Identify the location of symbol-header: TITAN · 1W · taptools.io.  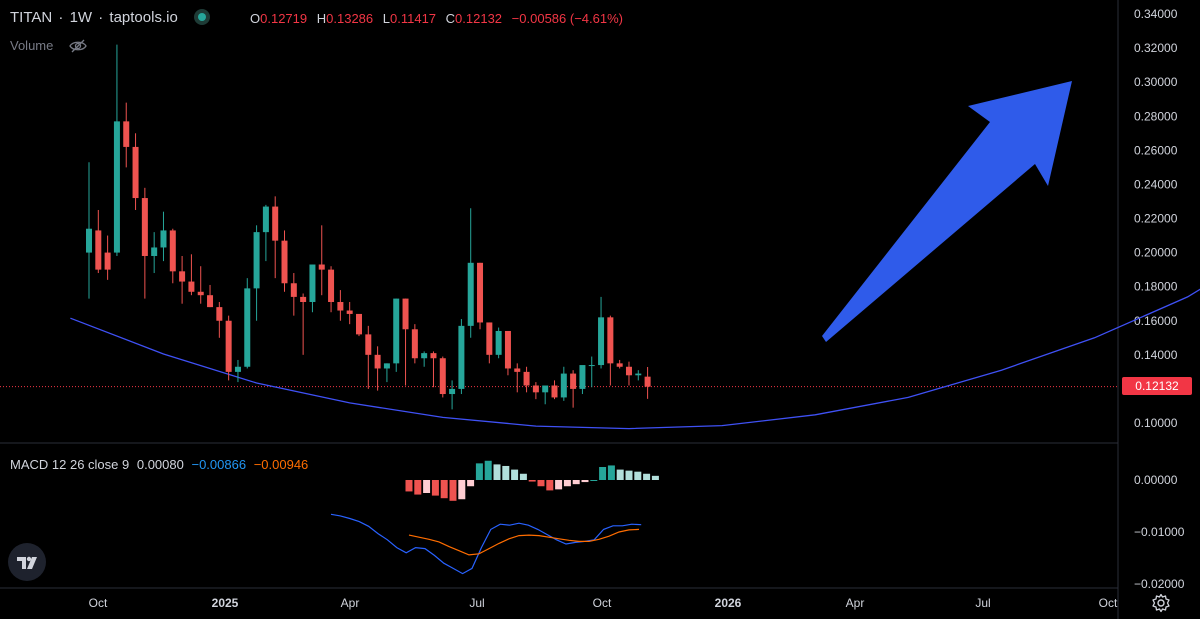
(111, 17).